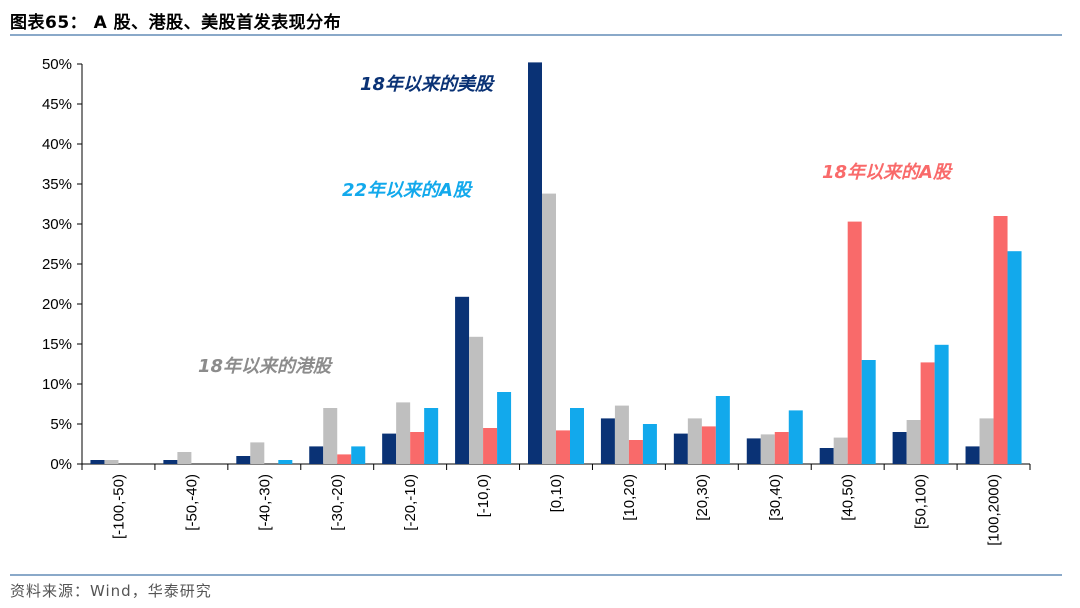 Image resolution: width=1080 pixels, height=608 pixels. Describe the element at coordinates (410, 502) in the screenshot. I see `x-category-label: [-20,-10)` at that location.